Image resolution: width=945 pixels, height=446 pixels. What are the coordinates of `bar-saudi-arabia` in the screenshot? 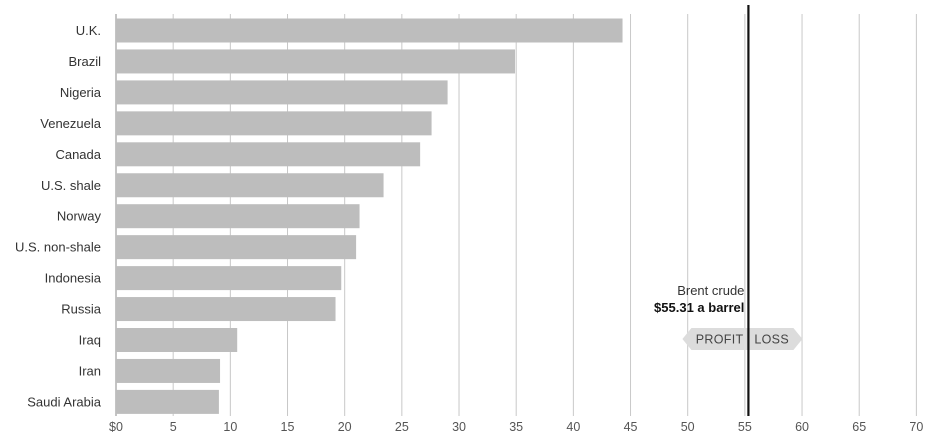 It's located at (167, 401).